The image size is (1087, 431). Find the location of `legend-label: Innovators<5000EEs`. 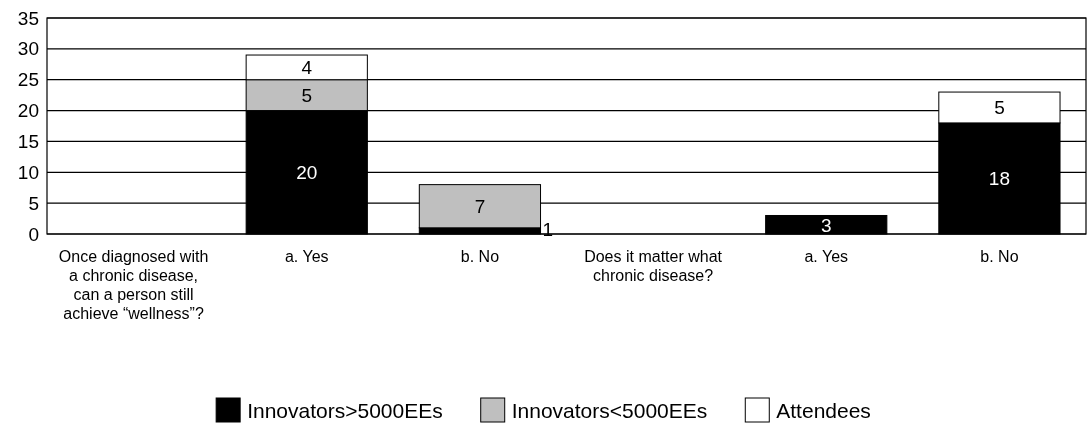

legend-label: Innovators<5000EEs is located at coordinates (609, 410).